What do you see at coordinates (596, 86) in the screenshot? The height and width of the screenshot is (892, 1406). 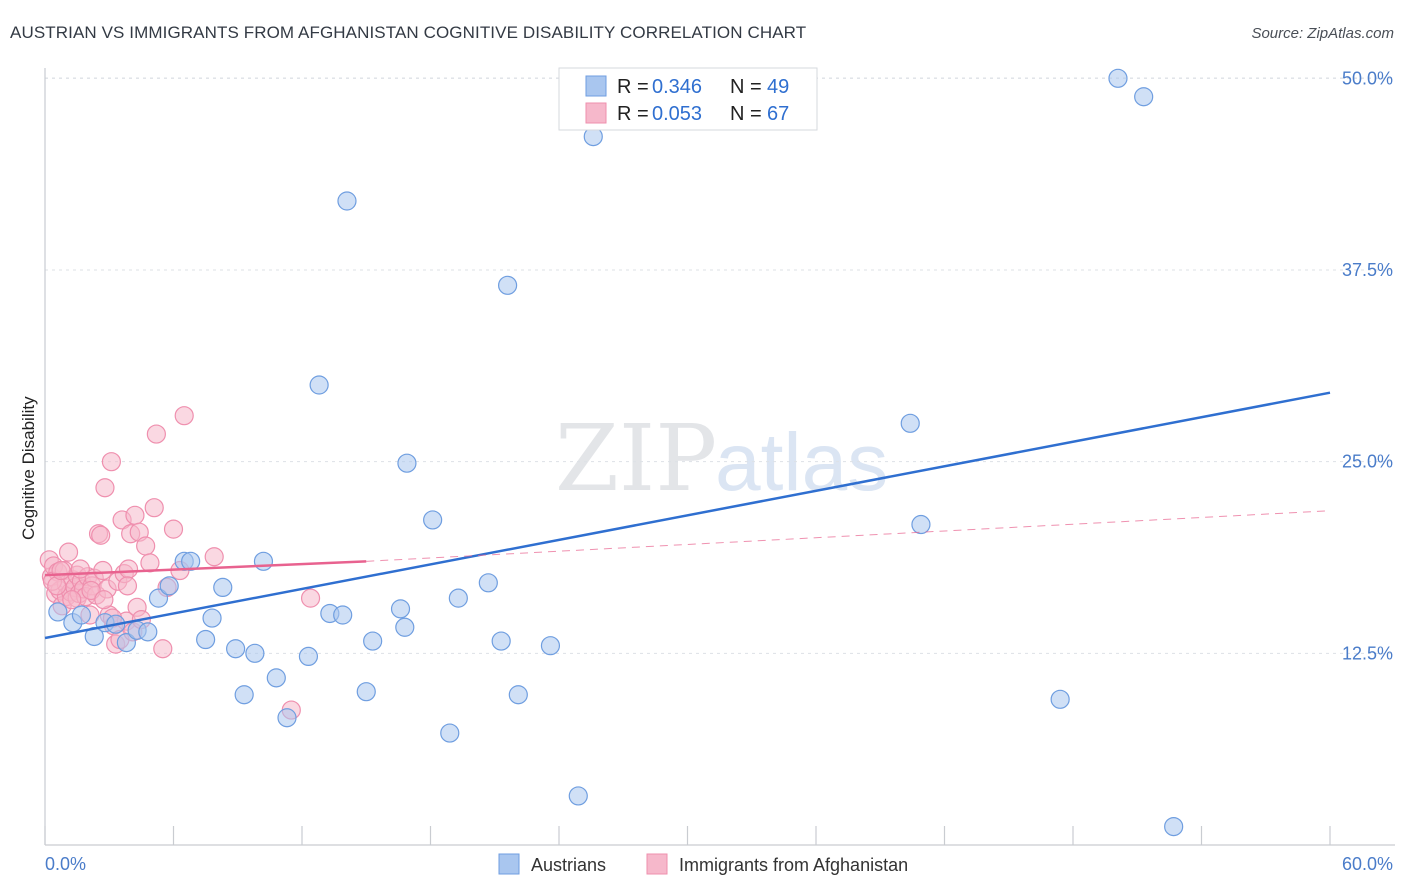 I see `legend-swatch-austrians` at bounding box center [596, 86].